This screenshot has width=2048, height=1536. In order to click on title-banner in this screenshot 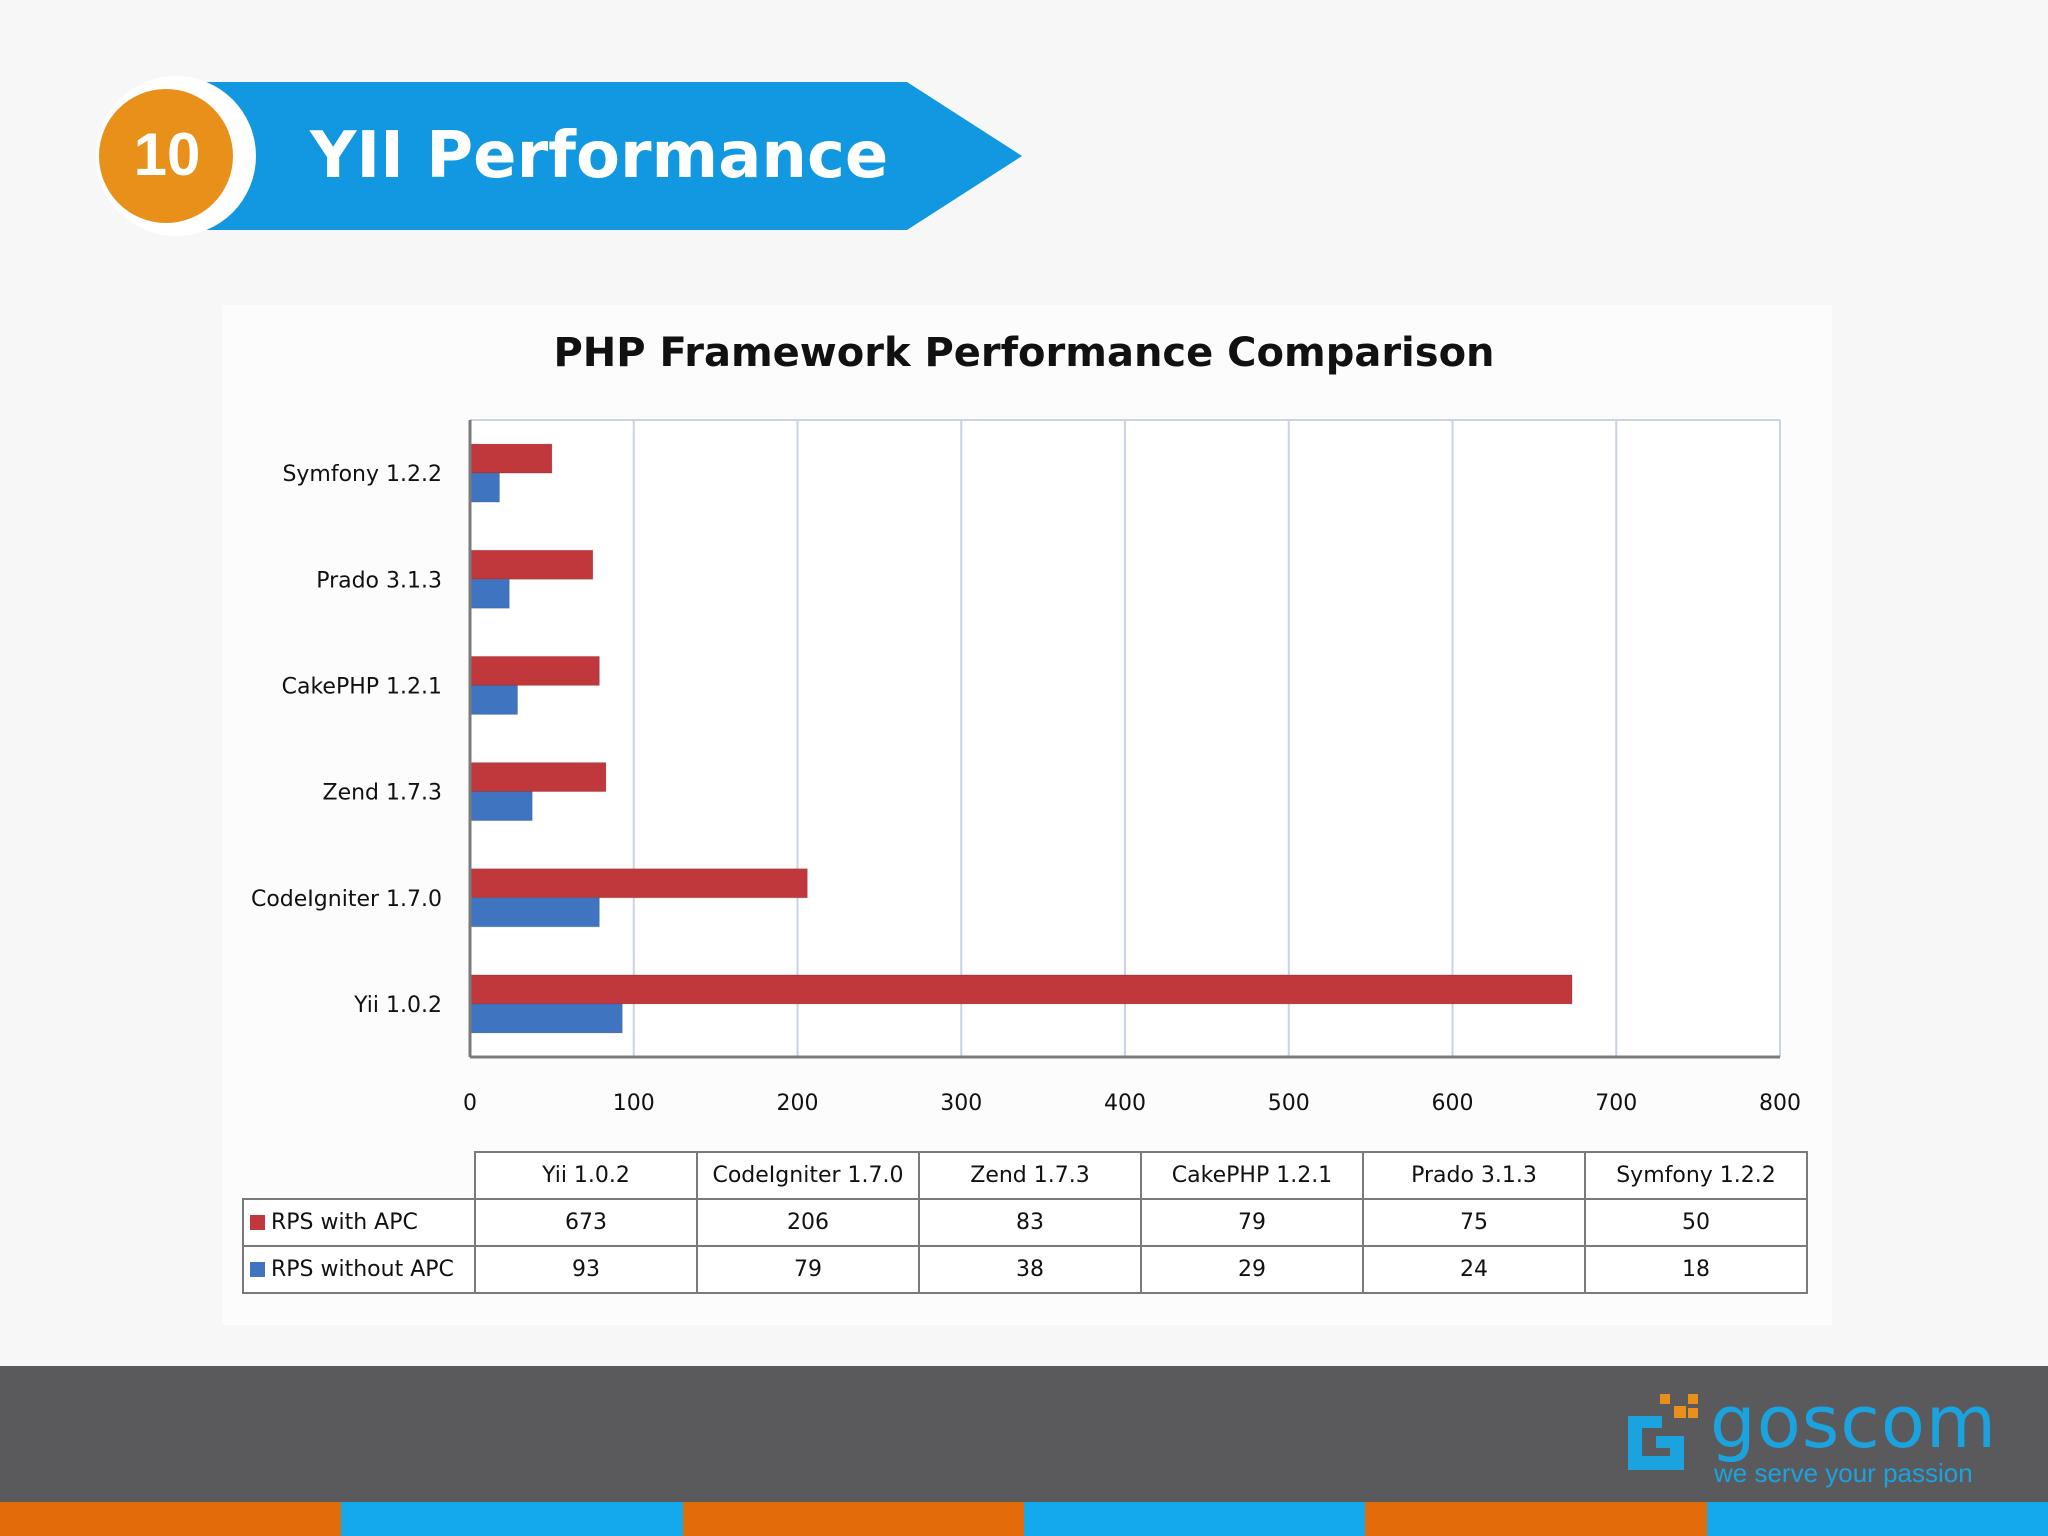, I will do `click(559, 156)`.